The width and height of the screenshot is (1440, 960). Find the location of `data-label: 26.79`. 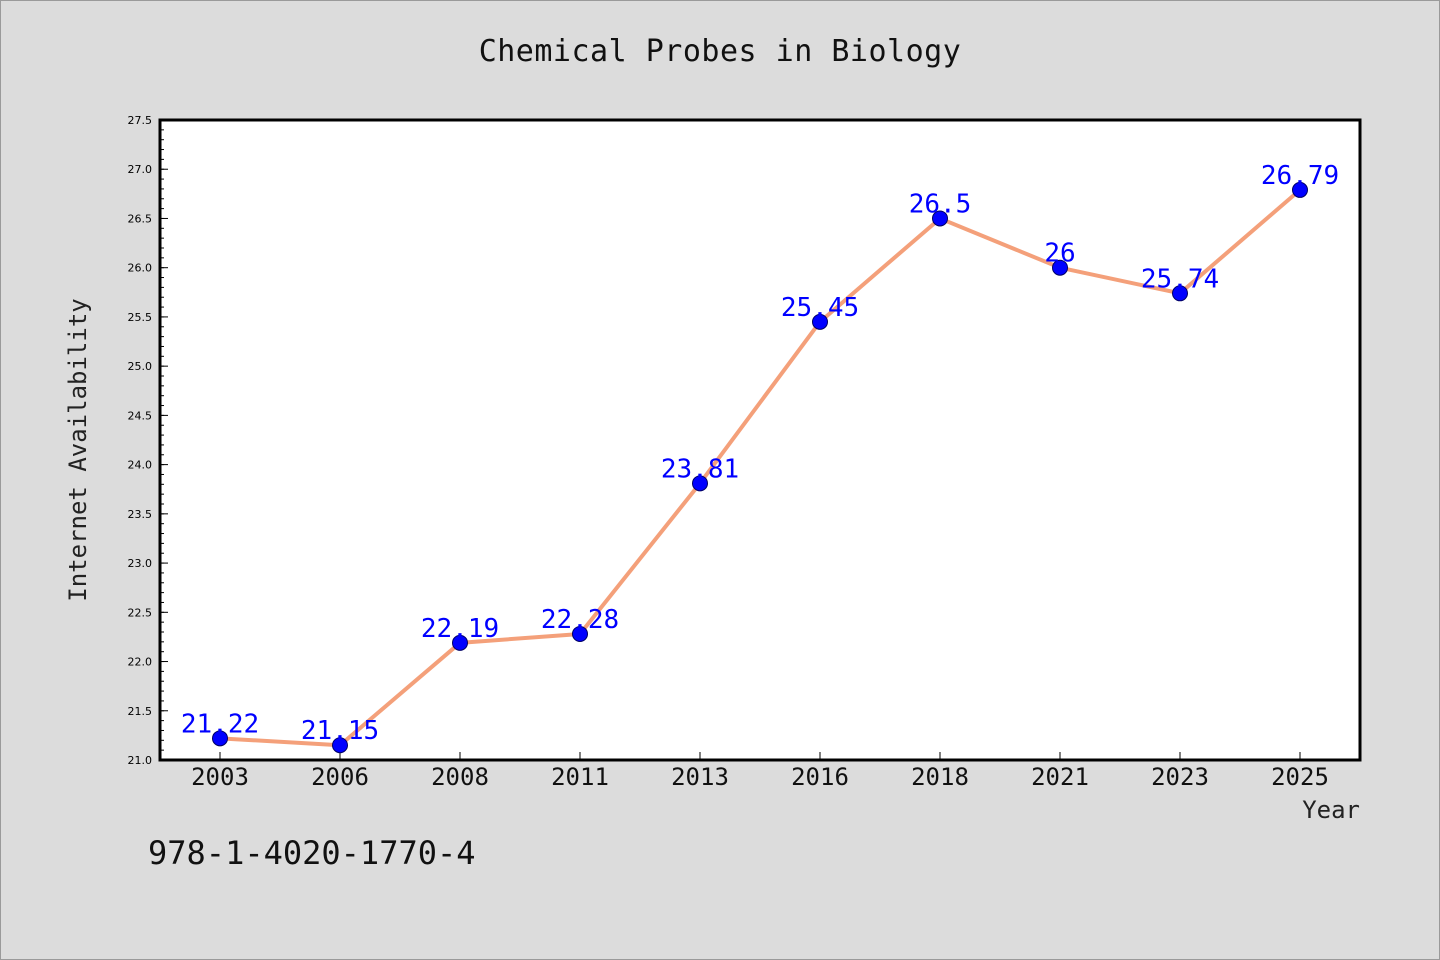

data-label: 26.79 is located at coordinates (1300, 176).